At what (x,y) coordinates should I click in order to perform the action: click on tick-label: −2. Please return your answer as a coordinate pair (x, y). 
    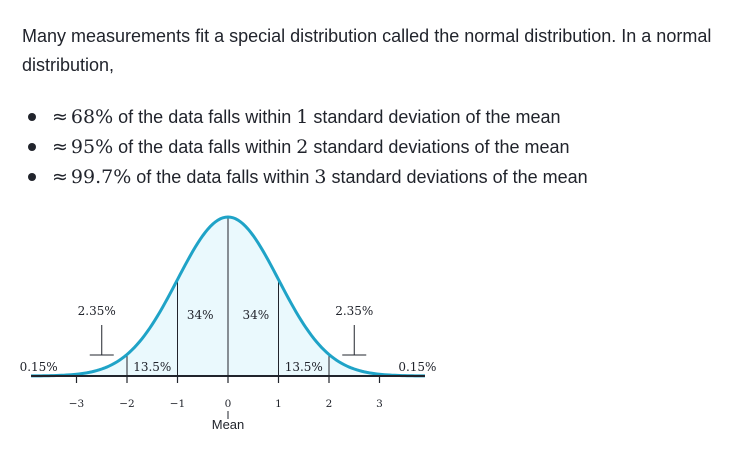
    Looking at the image, I should click on (126, 404).